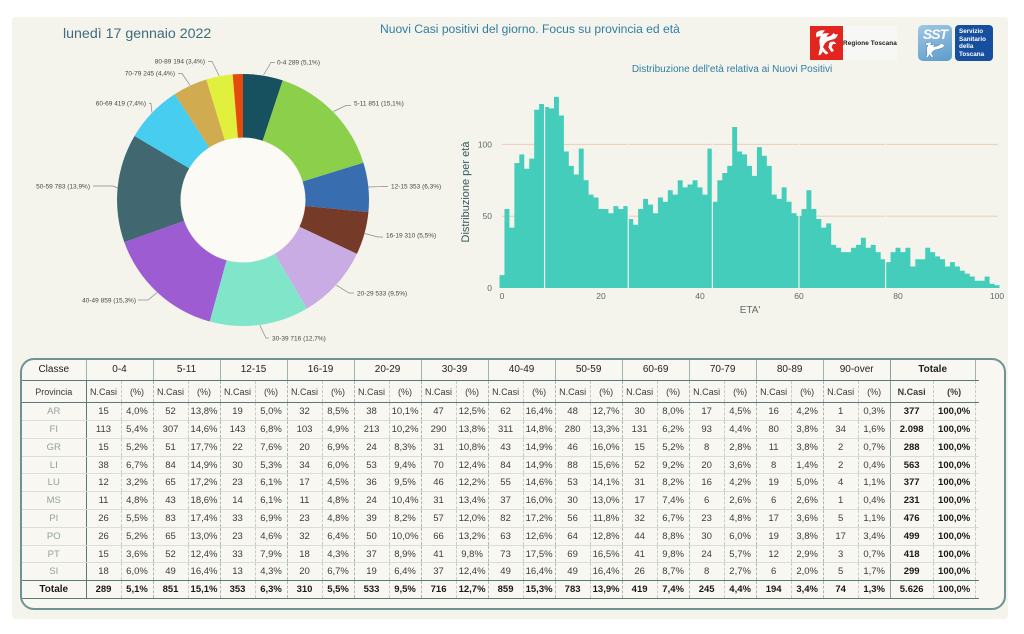 The width and height of the screenshot is (1024, 634). Describe the element at coordinates (382, 293) in the screenshot. I see `svg-text: 20-29 533 (9,5%)` at that location.